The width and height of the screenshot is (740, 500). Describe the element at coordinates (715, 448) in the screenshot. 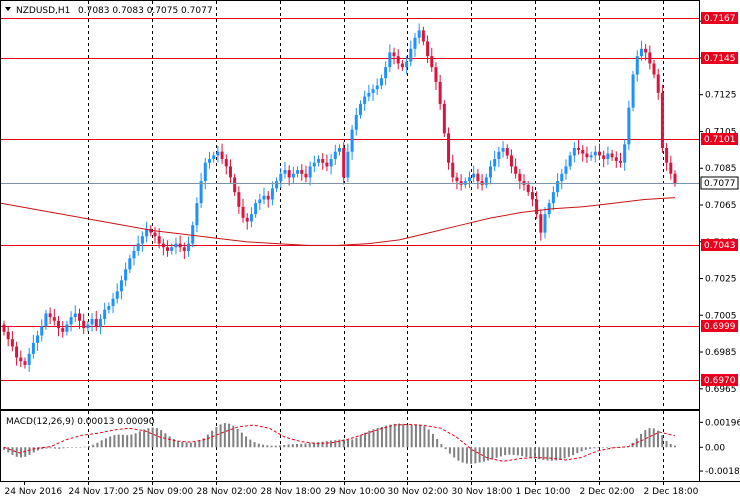

I see `macd-tick-label: 0.00` at that location.